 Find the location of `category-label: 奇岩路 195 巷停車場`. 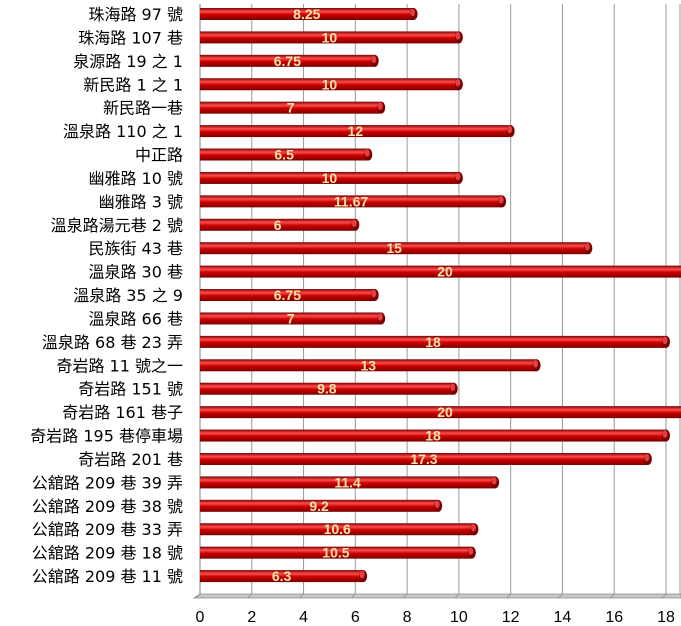

category-label: 奇岩路 195 巷停車場 is located at coordinates (106, 436).